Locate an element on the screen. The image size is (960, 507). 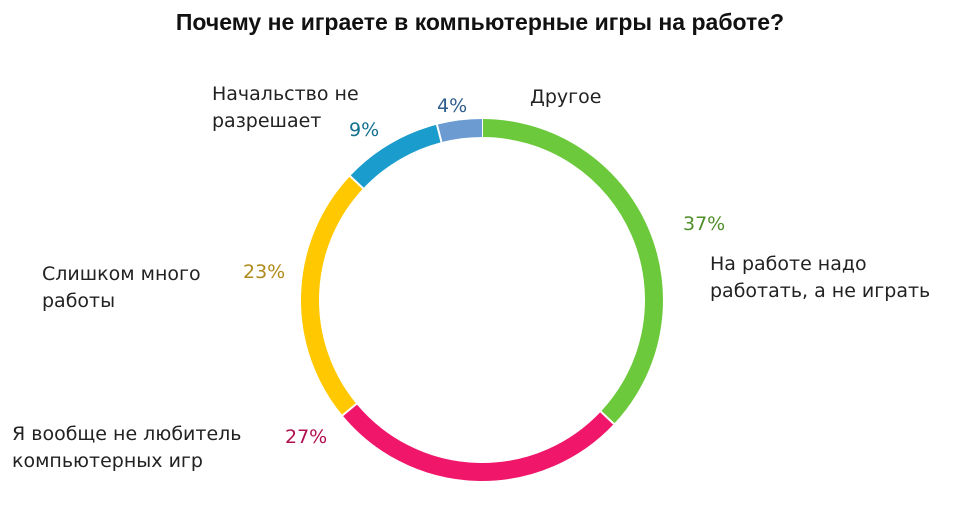
slice-category-line: Начальство не is located at coordinates (285, 94).